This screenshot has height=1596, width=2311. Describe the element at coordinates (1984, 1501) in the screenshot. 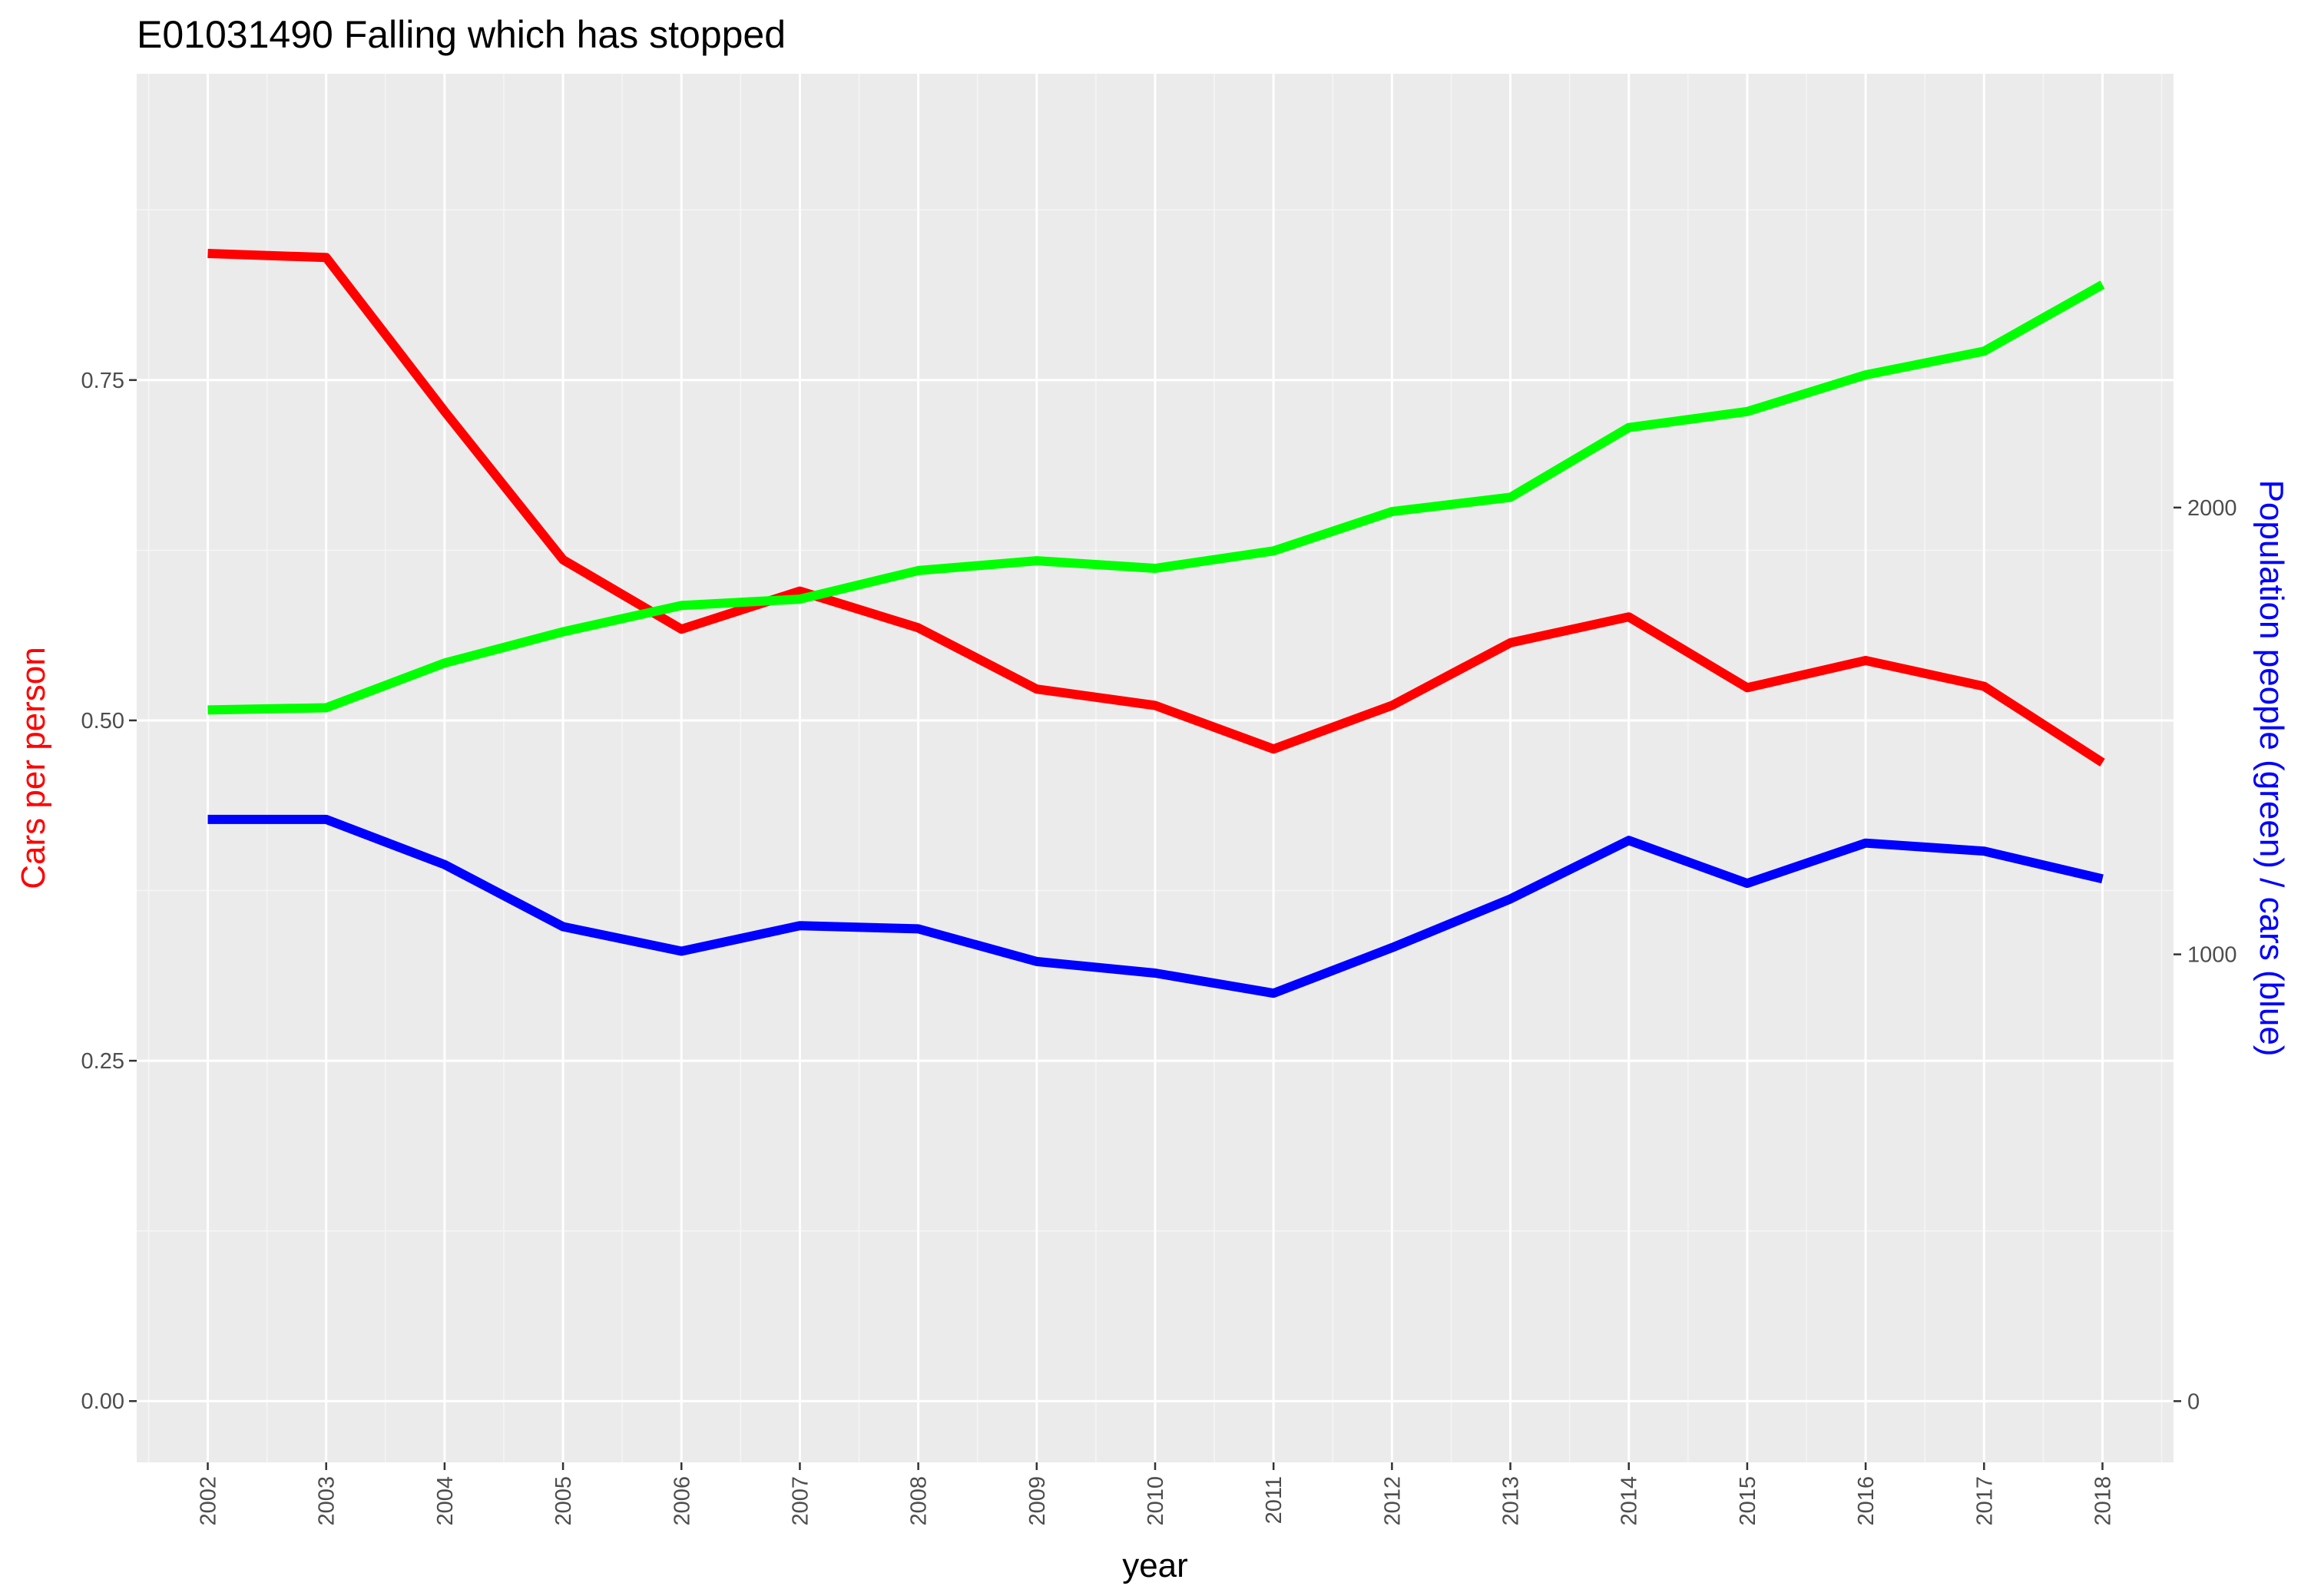

I see `x-tick-label: 2017` at that location.